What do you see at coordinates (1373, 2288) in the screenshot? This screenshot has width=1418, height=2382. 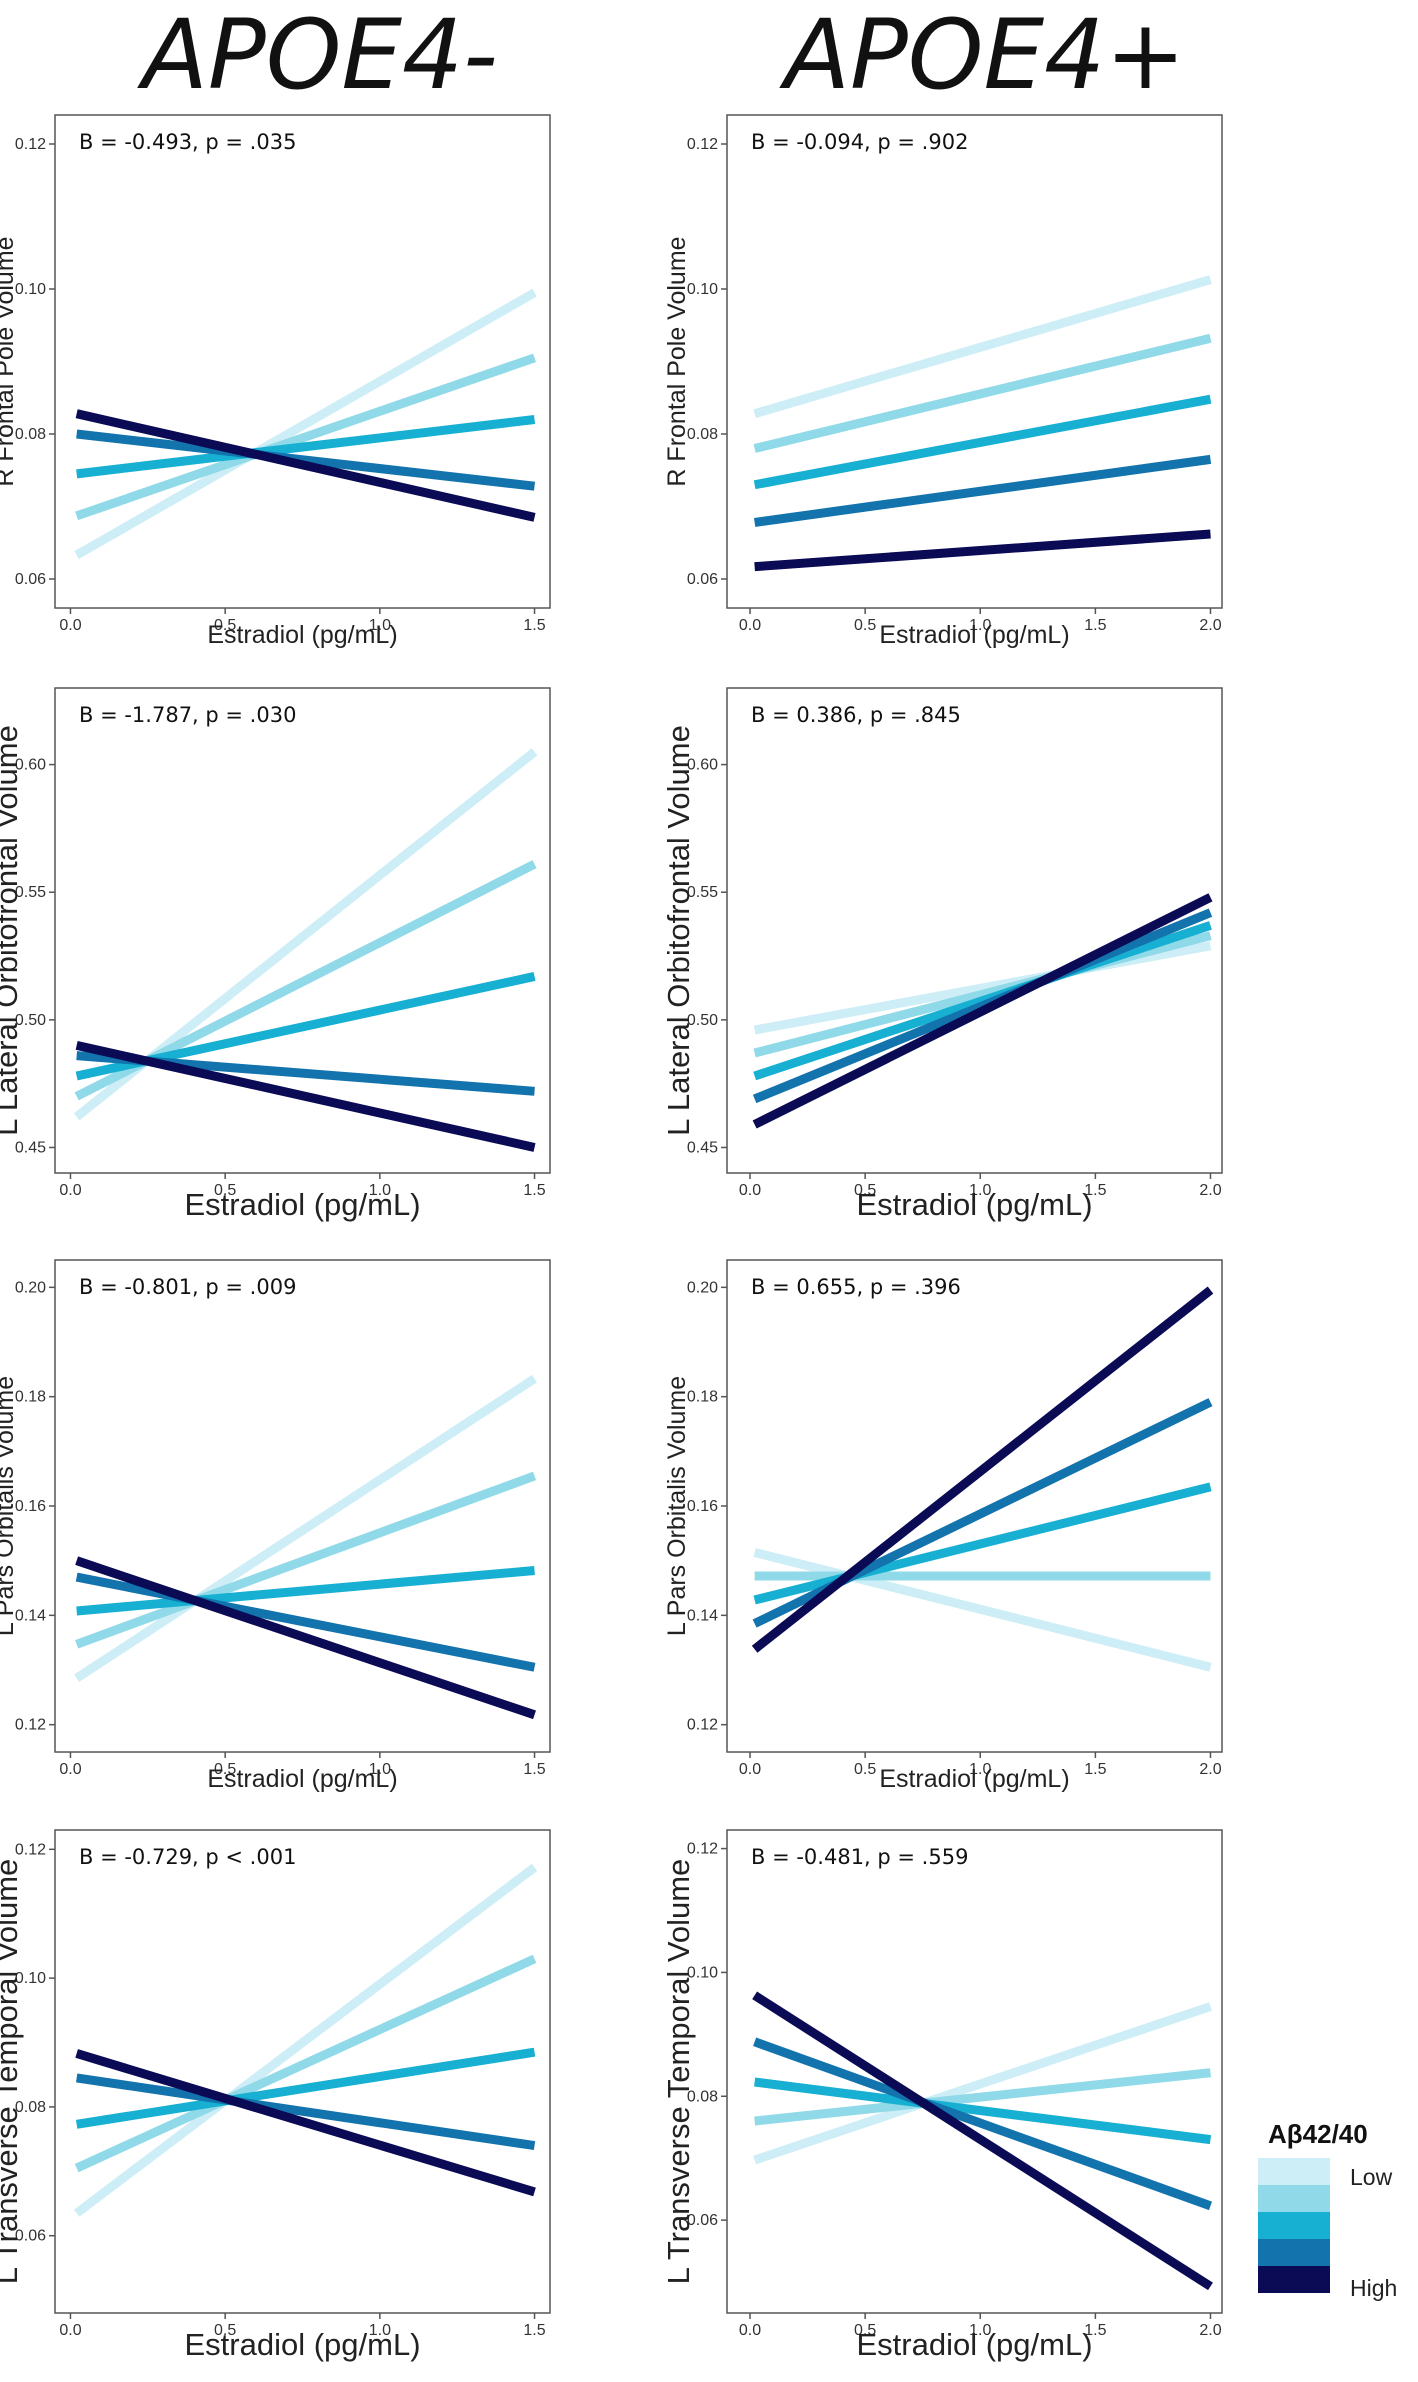 I see `legend-high-label: High` at bounding box center [1373, 2288].